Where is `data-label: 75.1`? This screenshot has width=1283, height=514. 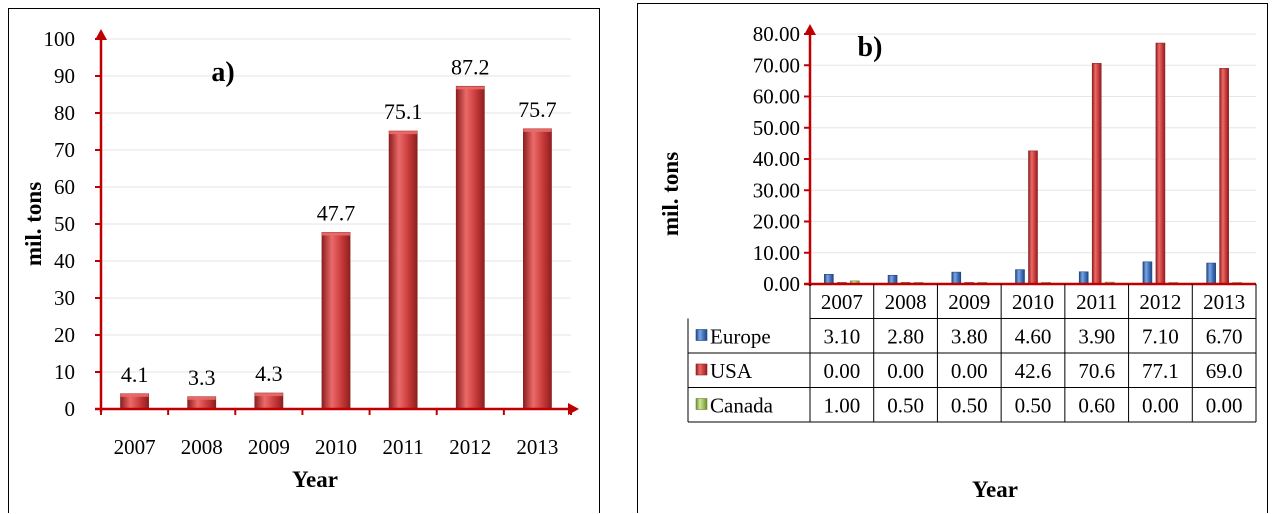
data-label: 75.1 is located at coordinates (403, 111).